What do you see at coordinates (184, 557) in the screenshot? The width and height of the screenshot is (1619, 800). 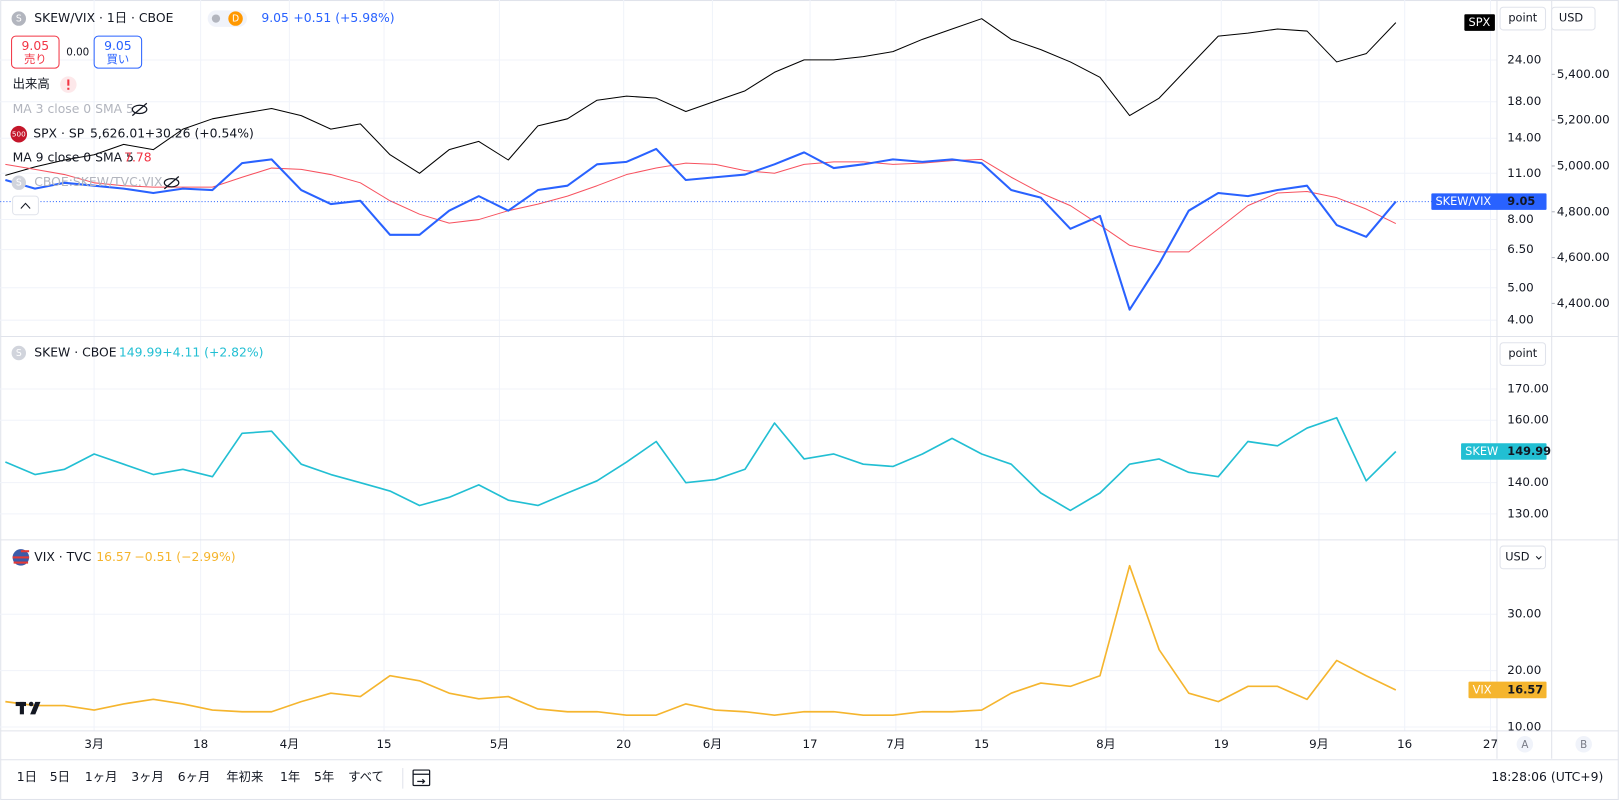 I see `price-change: −0.51 (−2.99%)` at bounding box center [184, 557].